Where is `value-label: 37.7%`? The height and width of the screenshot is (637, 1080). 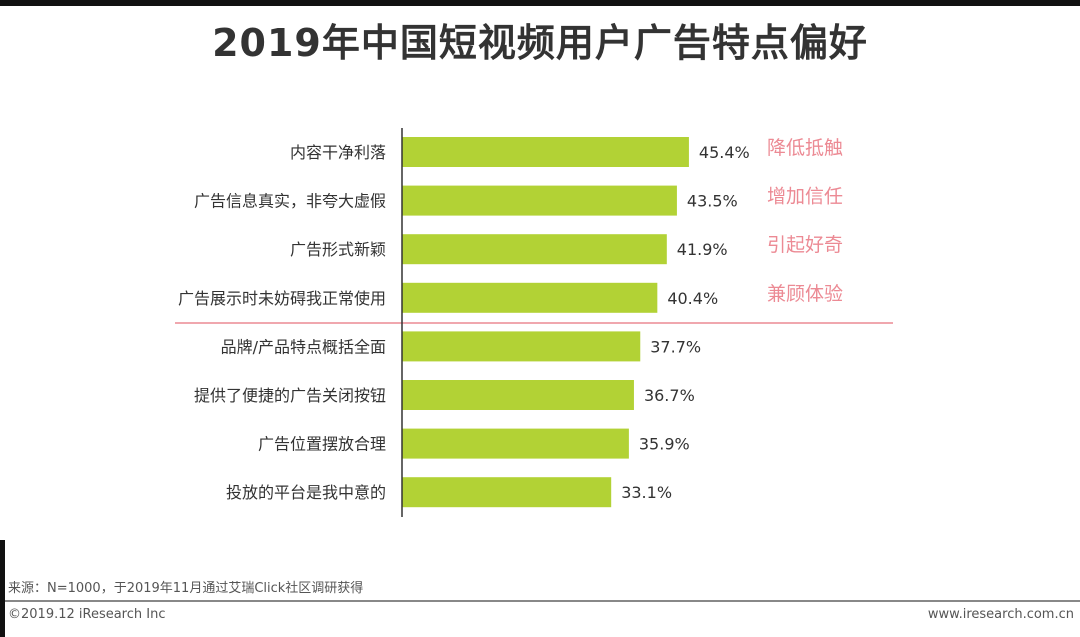
value-label: 37.7% is located at coordinates (675, 346).